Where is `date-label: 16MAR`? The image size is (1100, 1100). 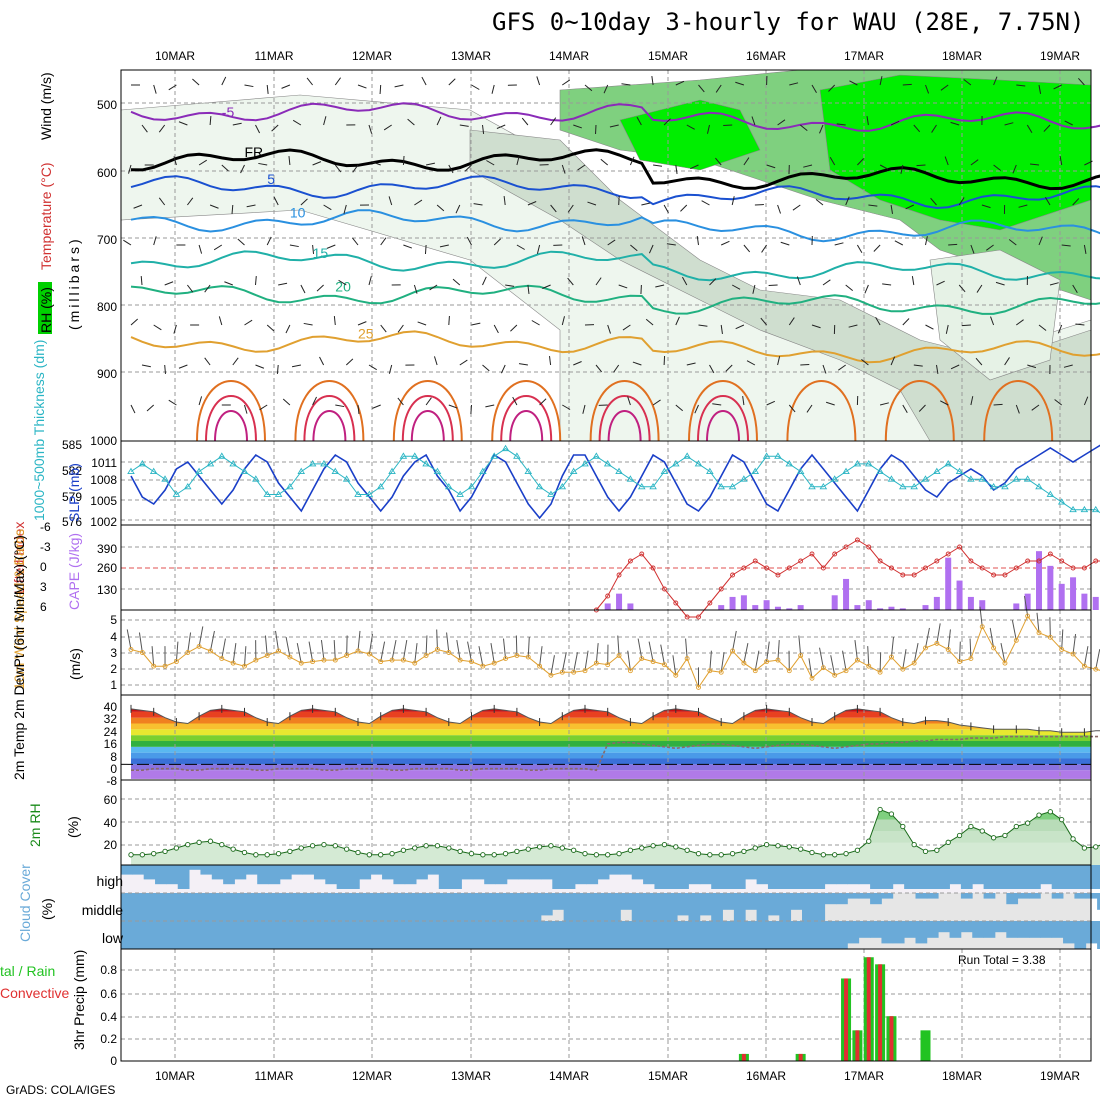
date-label: 16MAR is located at coordinates (766, 56).